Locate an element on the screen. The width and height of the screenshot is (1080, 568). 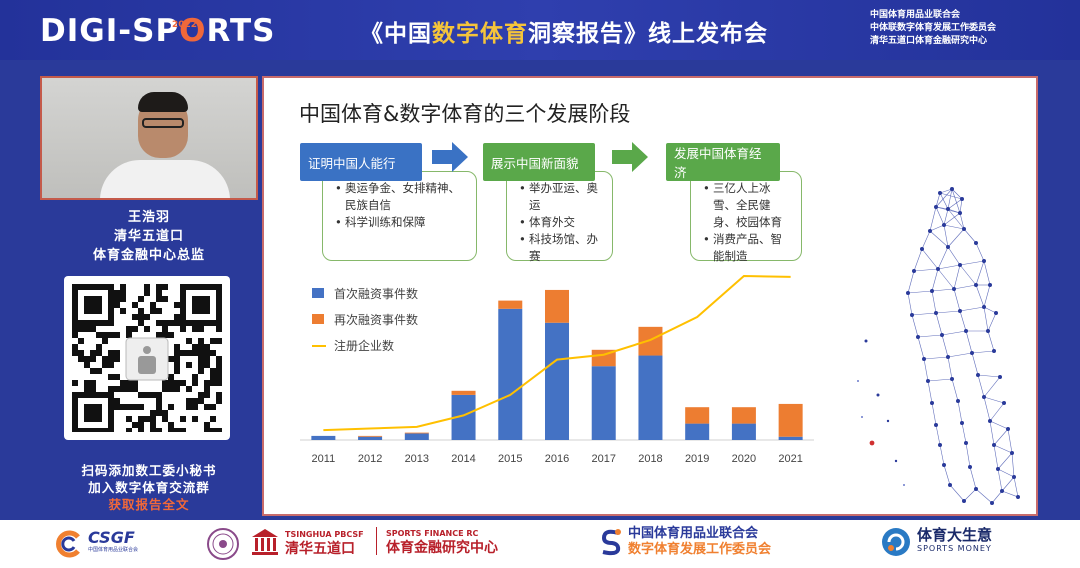
stage-3-box: 三亿人上冰雪、全民健身、校园体育 消费产品、智能制造 is located at coordinates (746, 217).